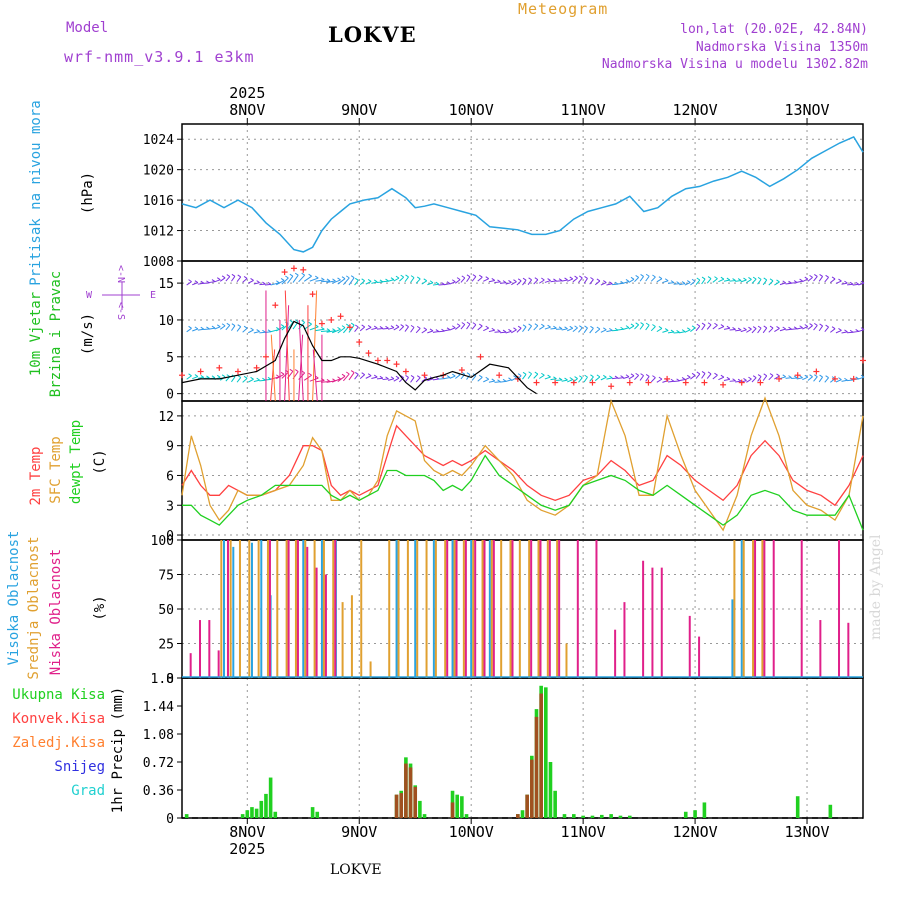 The width and height of the screenshot is (900, 900). I want to click on meteogram-label: Meteogram, so click(563, 9).